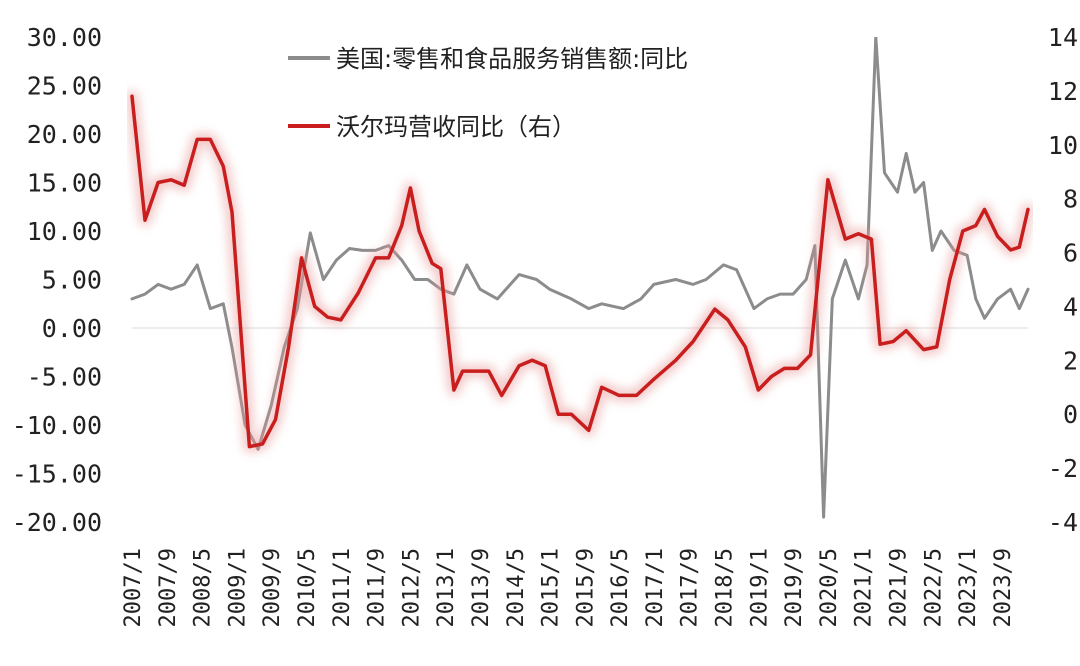  What do you see at coordinates (64, 377) in the screenshot?
I see `y-left-tick-label: -5.00` at bounding box center [64, 377].